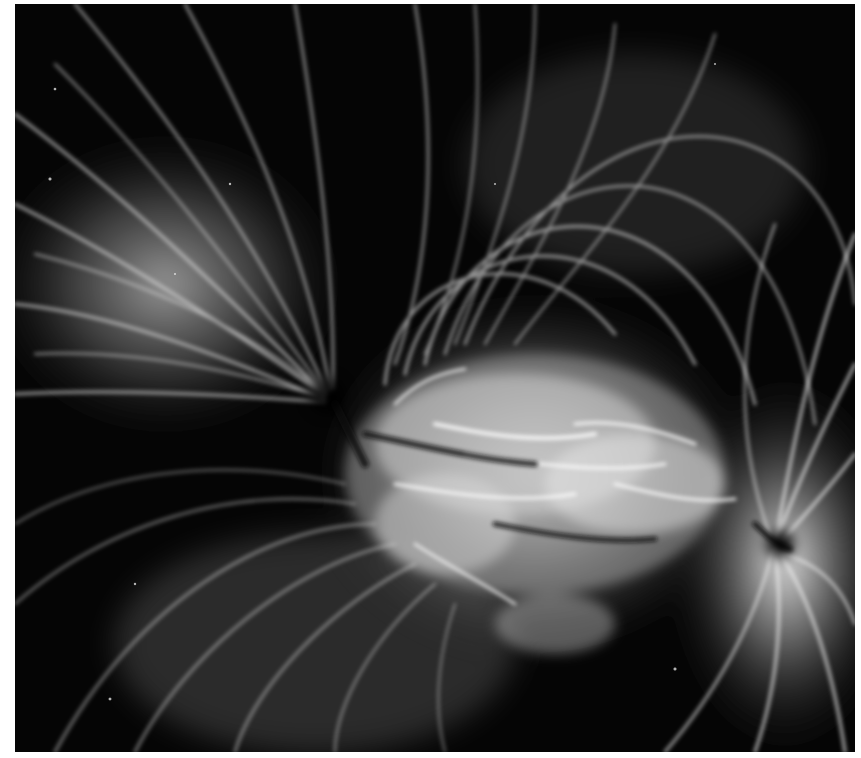  I want to click on footpoints, so click(551, 468).